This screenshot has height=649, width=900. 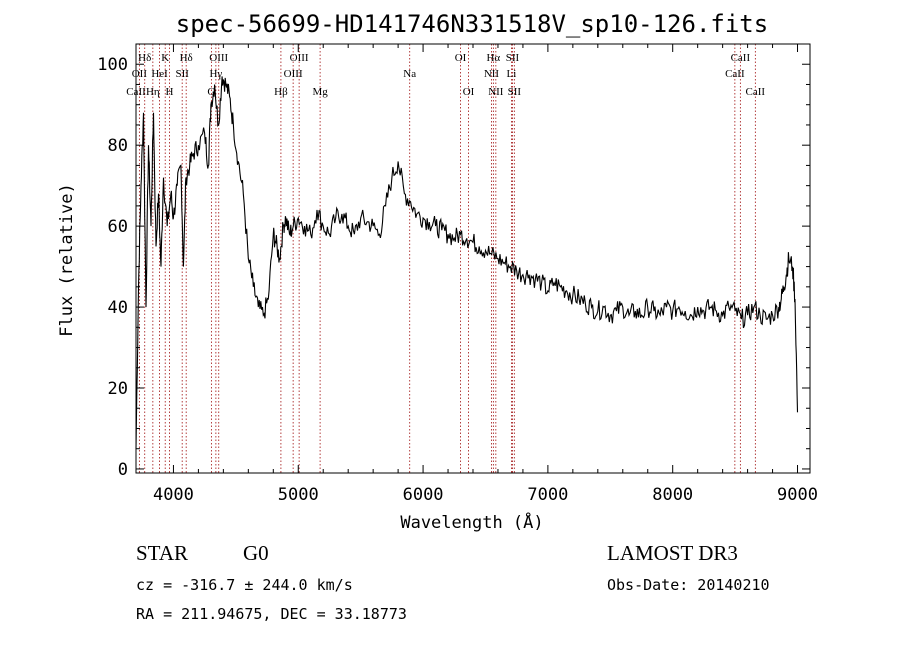 I want to click on emission-line-label: H, so click(x=169, y=92).